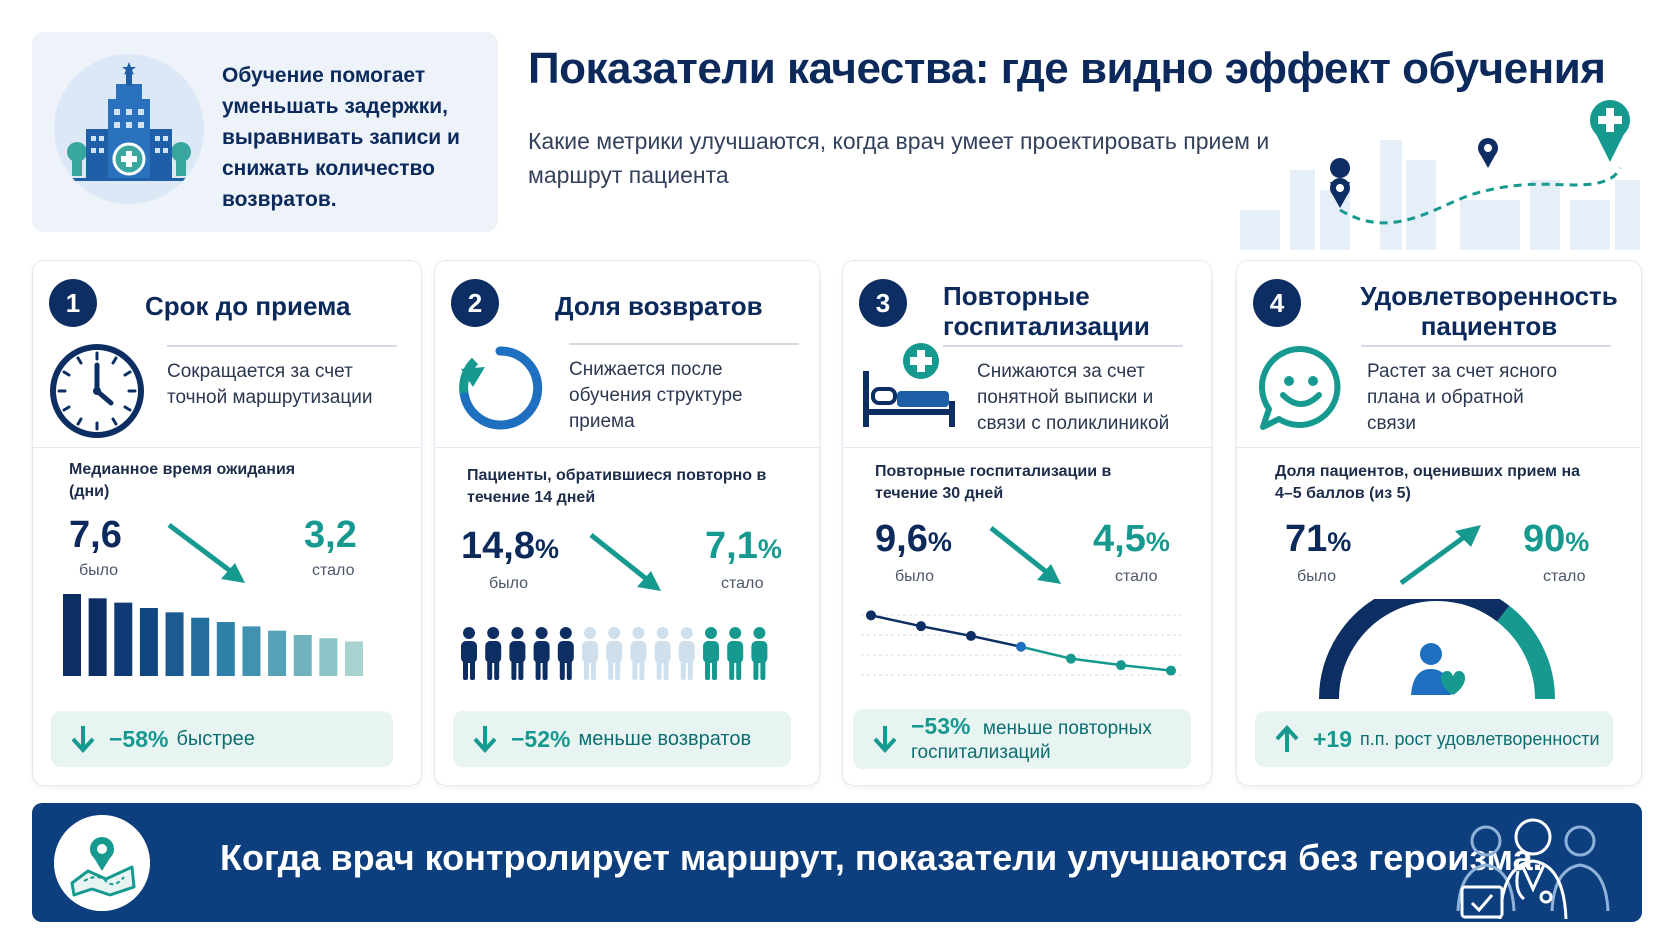  I want to click on result-badge: −58% быстрее, so click(222, 739).